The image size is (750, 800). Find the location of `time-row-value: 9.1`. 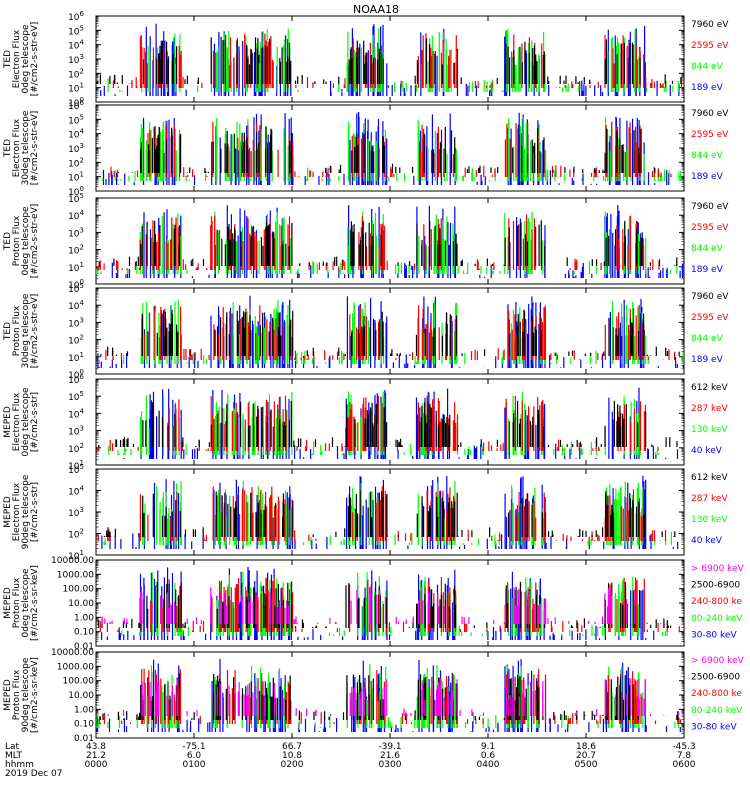

time-row-value: 9.1 is located at coordinates (488, 747).